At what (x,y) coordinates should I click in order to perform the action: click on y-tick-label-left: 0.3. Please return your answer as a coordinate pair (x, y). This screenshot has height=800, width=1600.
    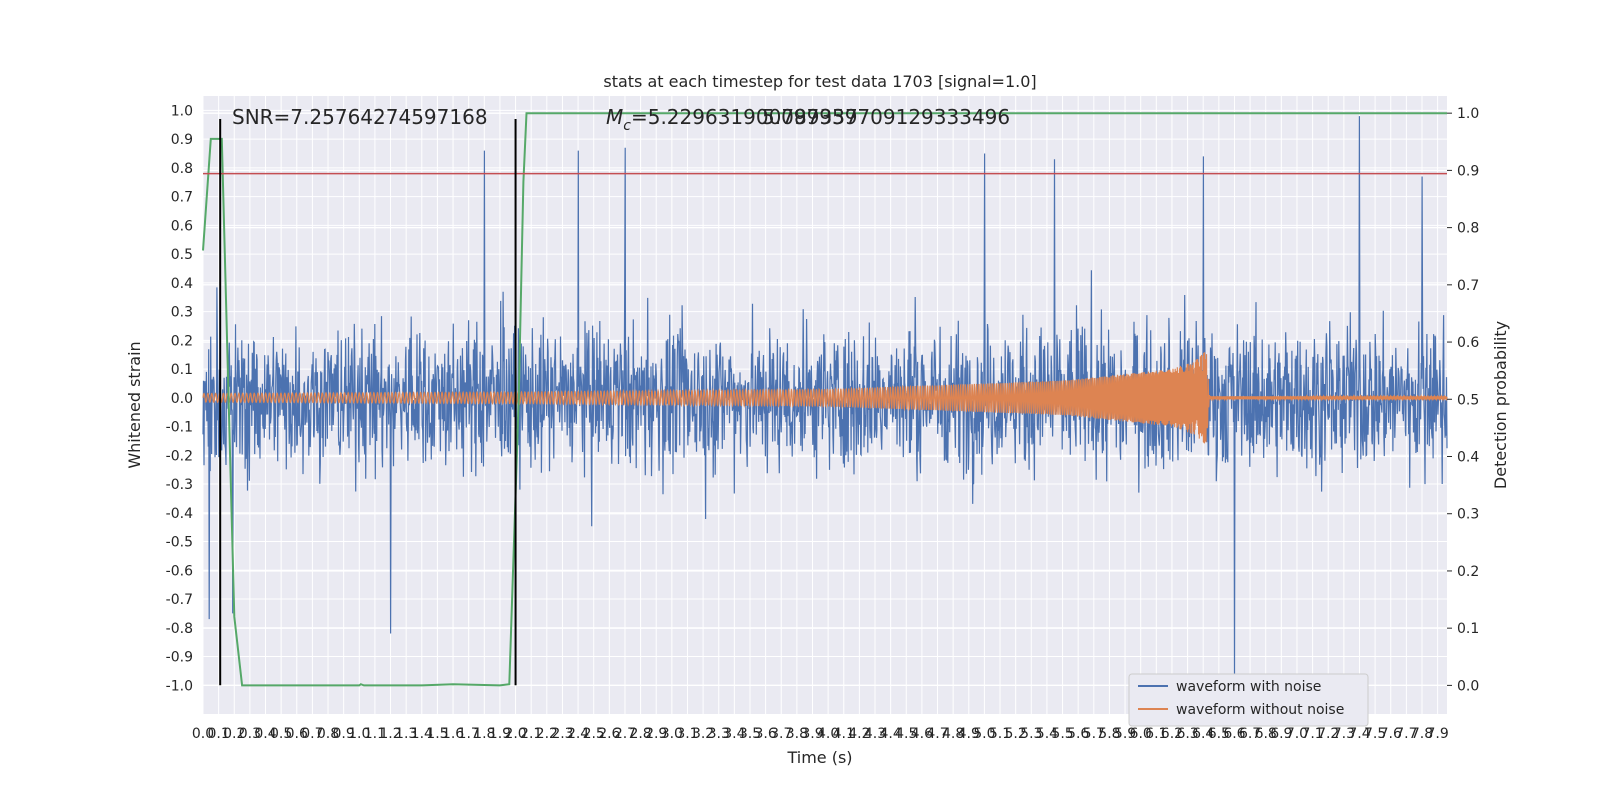
    Looking at the image, I should click on (182, 313).